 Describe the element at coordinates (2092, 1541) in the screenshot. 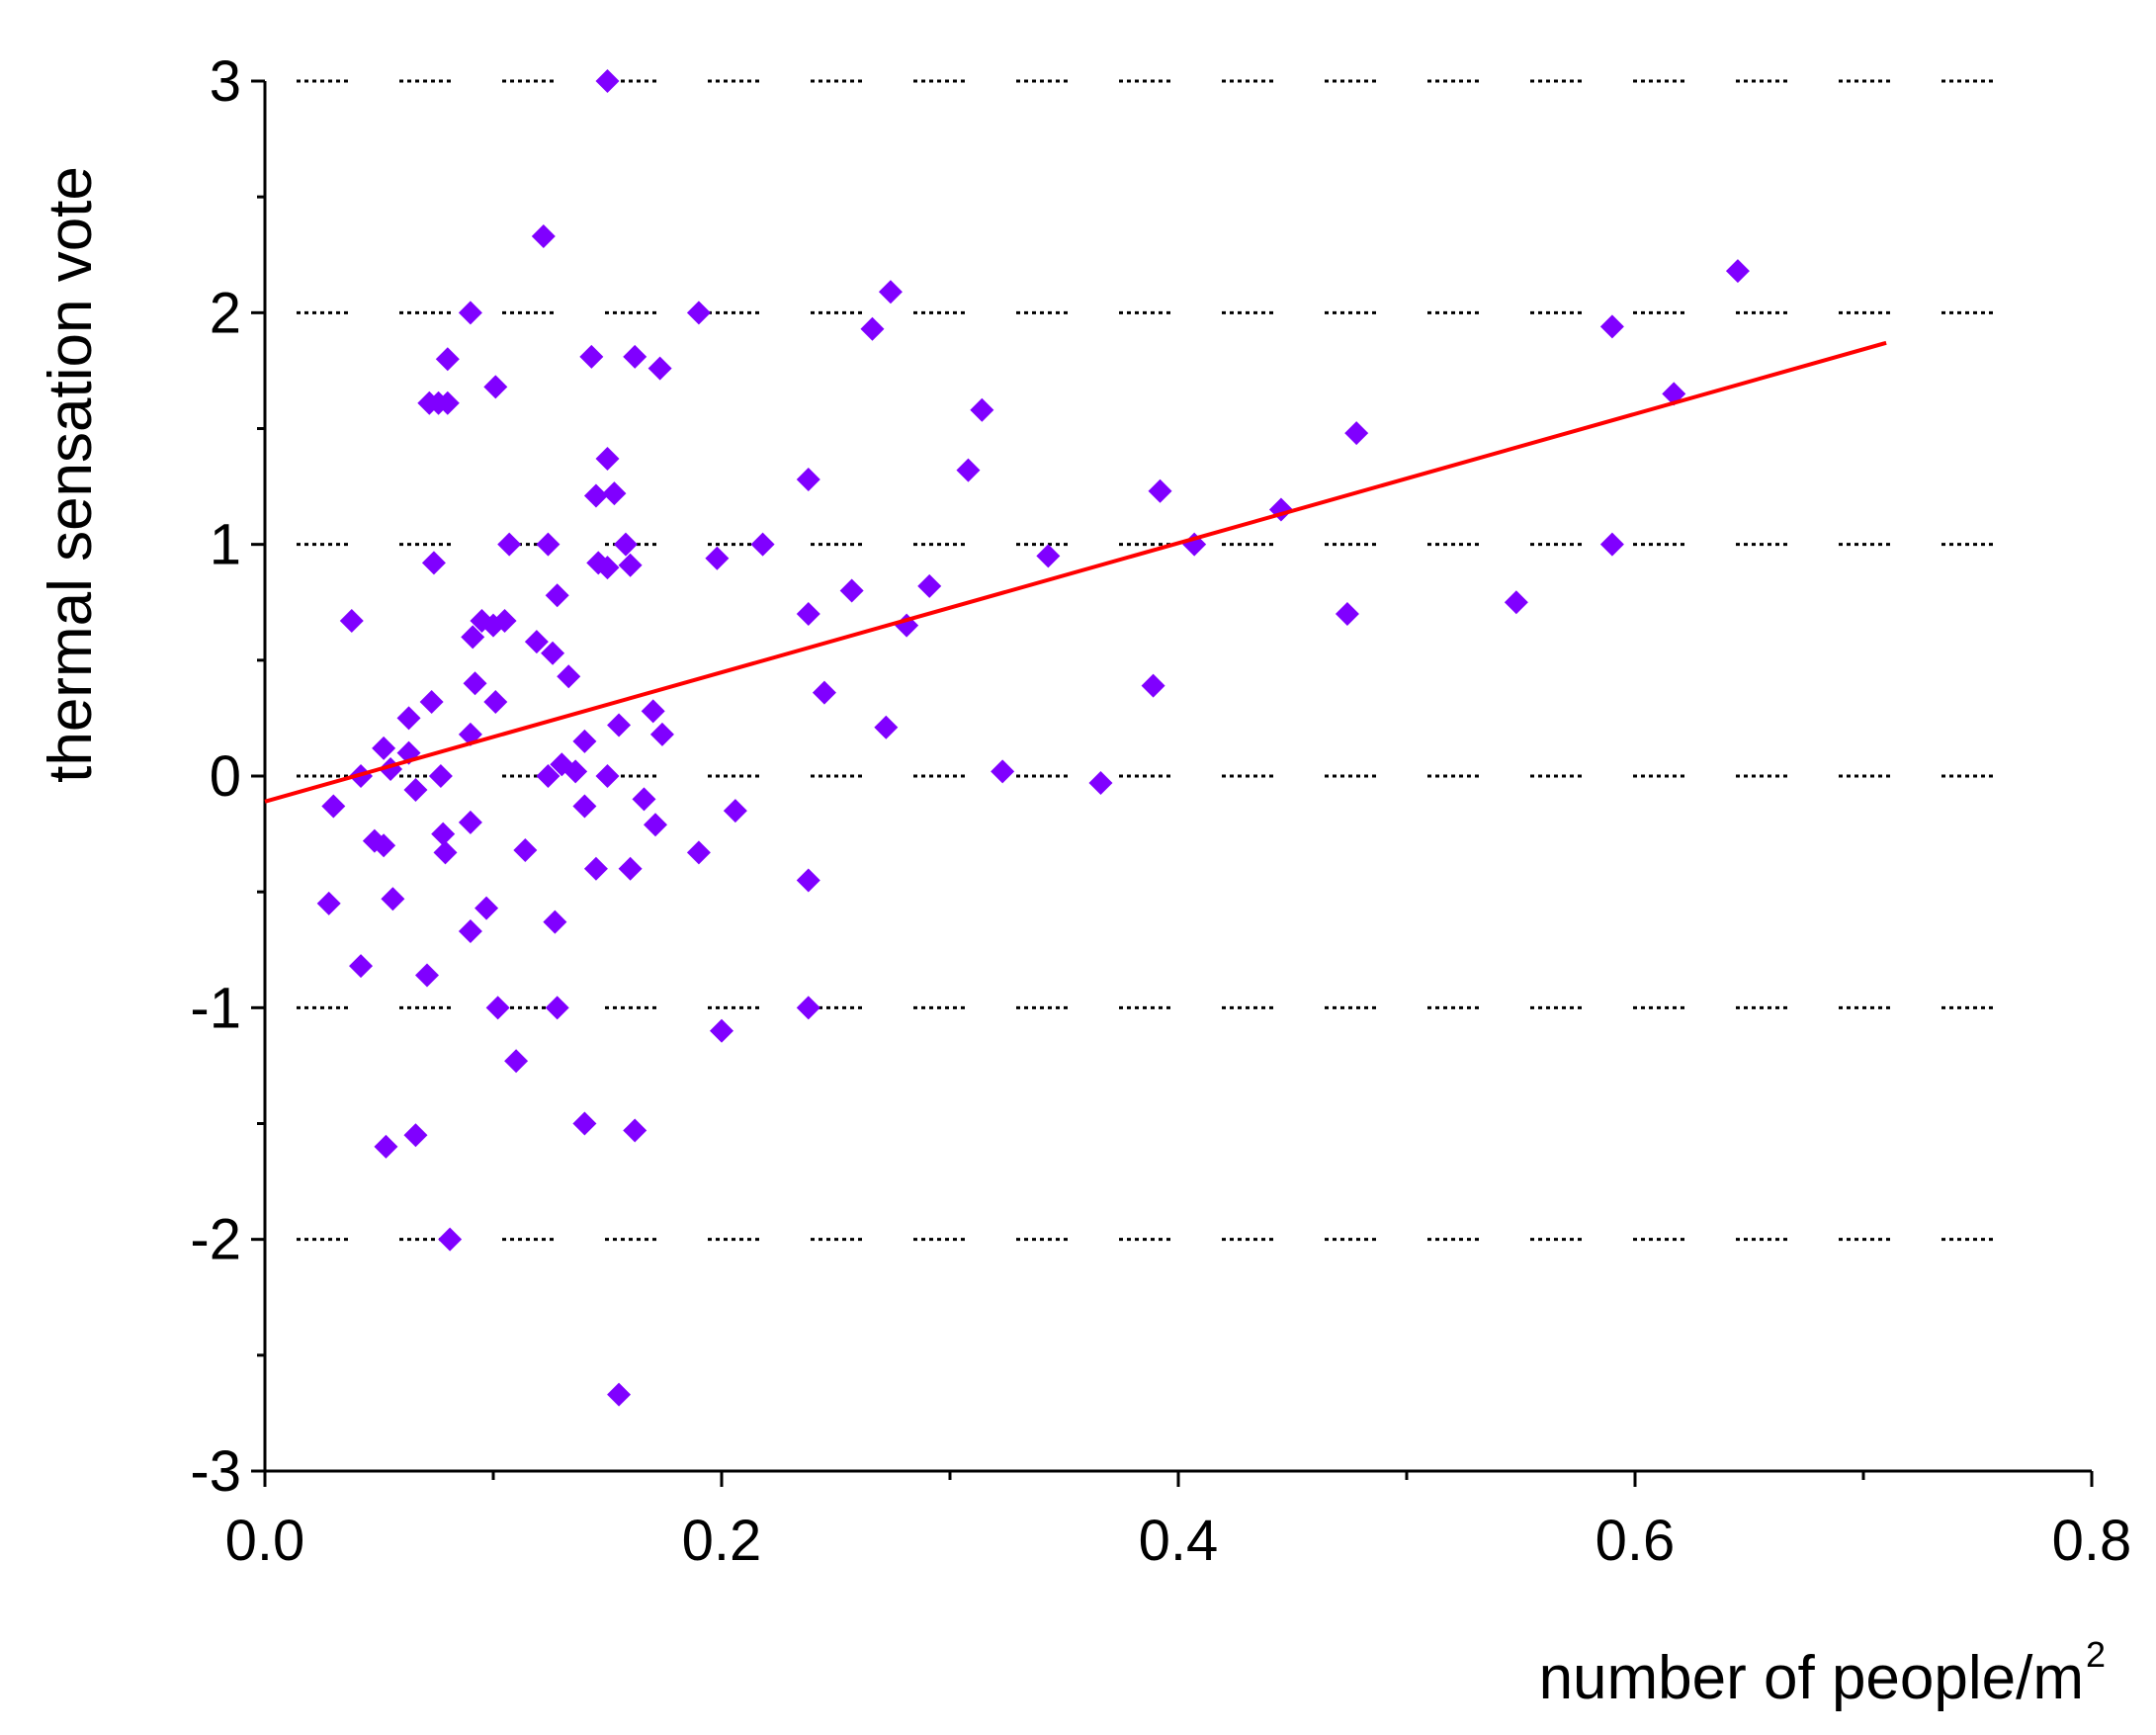

I see `x-tick-label: 0.8` at that location.